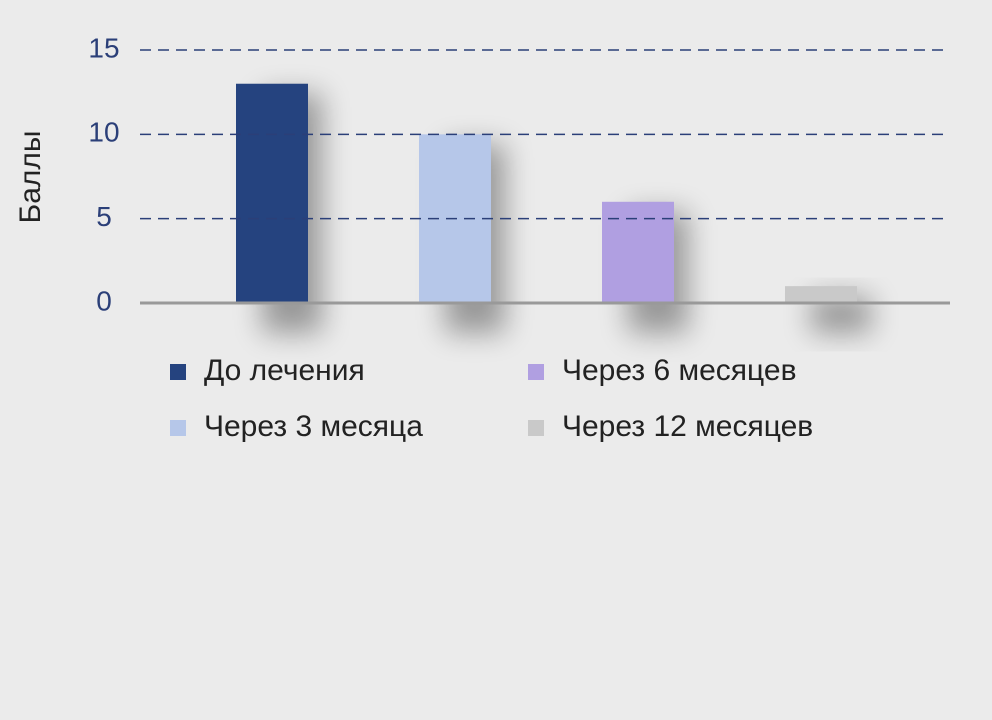 The height and width of the screenshot is (720, 992). Describe the element at coordinates (103, 132) in the screenshot. I see `y-tick-label: 10` at that location.